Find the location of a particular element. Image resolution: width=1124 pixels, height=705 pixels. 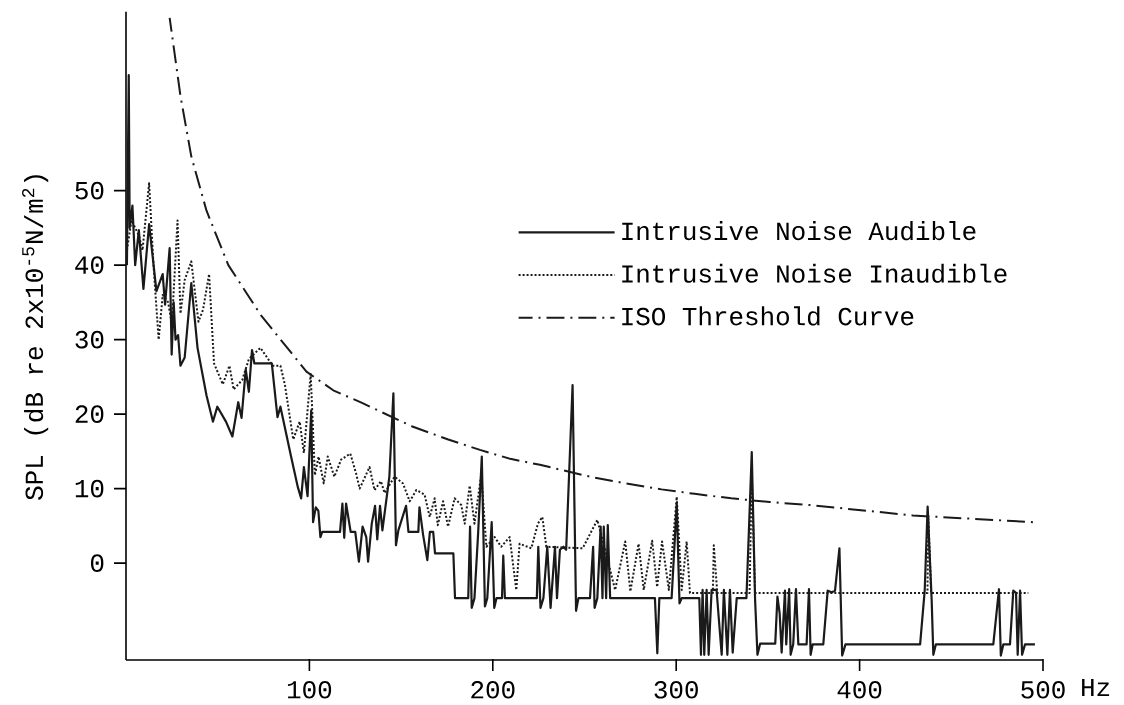

x-axis-title: Hz is located at coordinates (1096, 688).